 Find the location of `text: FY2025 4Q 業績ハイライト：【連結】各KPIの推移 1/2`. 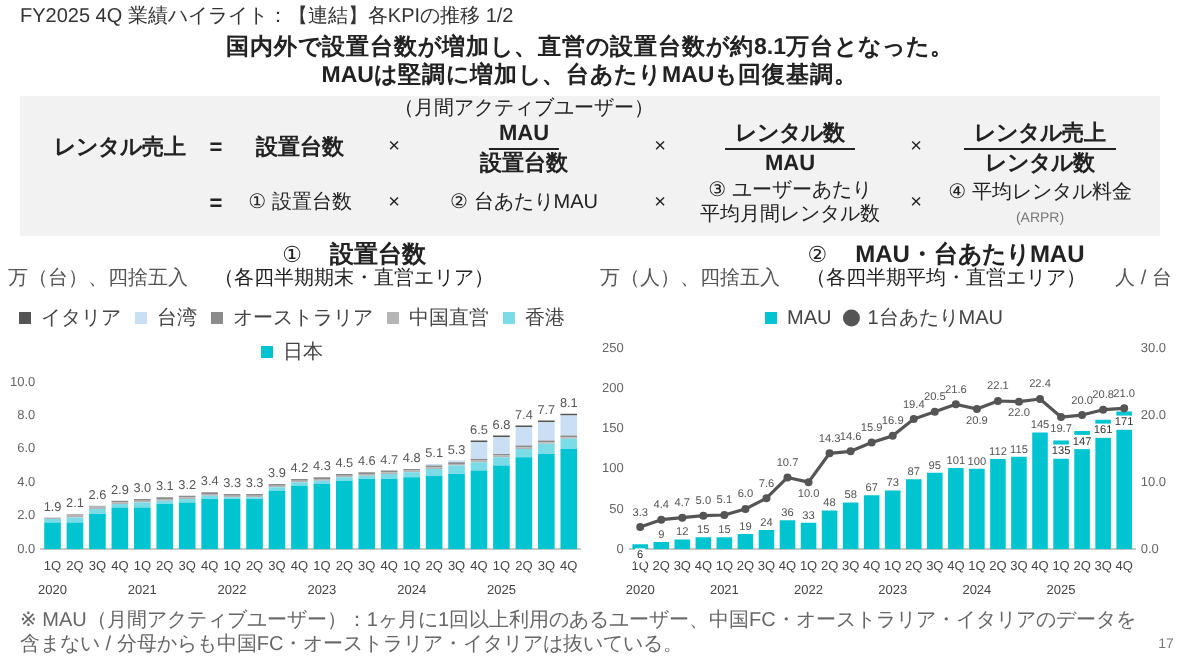

text: FY2025 4Q 業績ハイライト：【連結】各KPIの推移 1/2 is located at coordinates (267, 18).